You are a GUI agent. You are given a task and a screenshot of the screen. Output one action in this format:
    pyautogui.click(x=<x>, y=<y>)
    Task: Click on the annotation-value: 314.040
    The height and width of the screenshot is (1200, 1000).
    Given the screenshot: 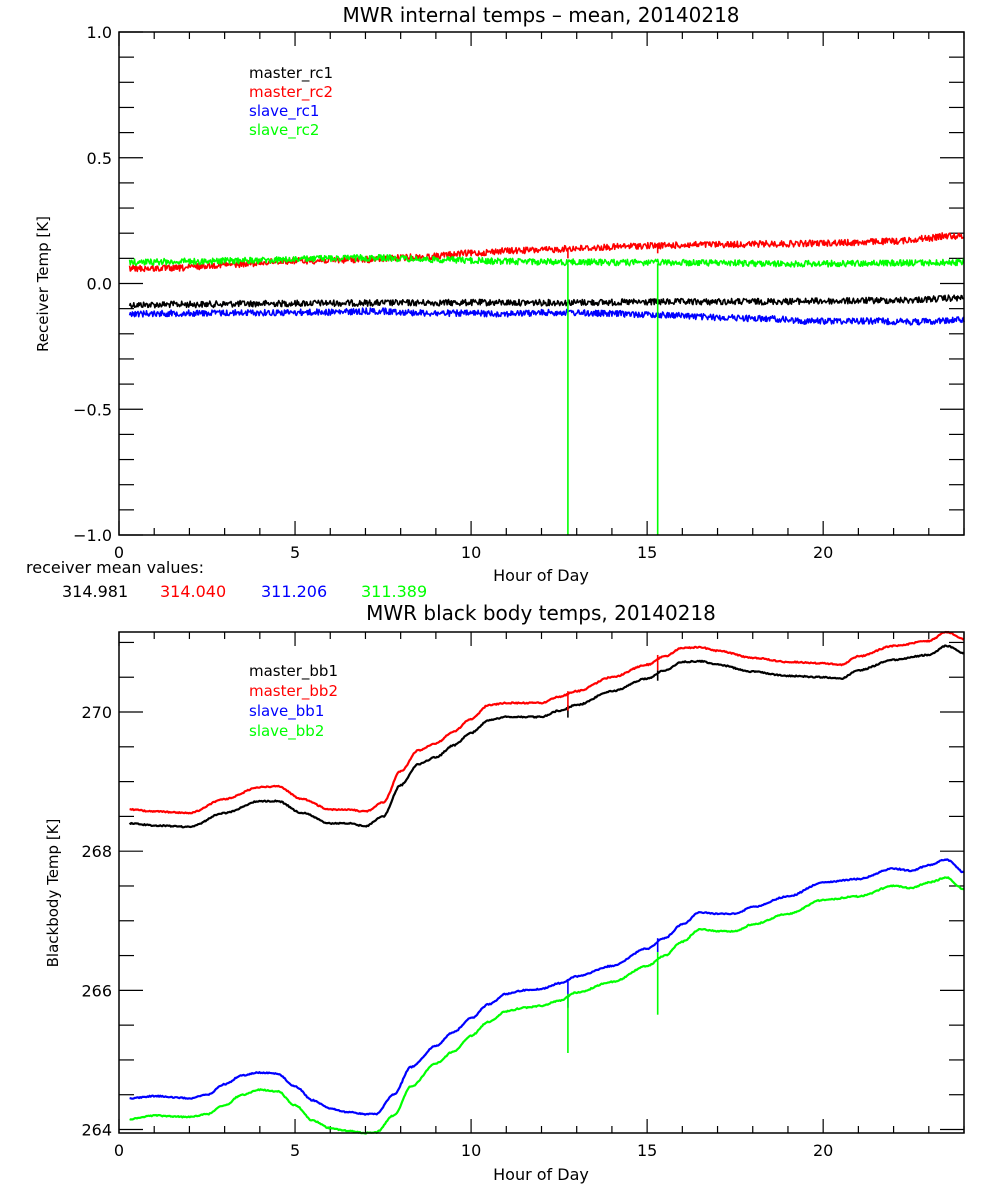 What is the action you would take?
    pyautogui.click(x=193, y=591)
    